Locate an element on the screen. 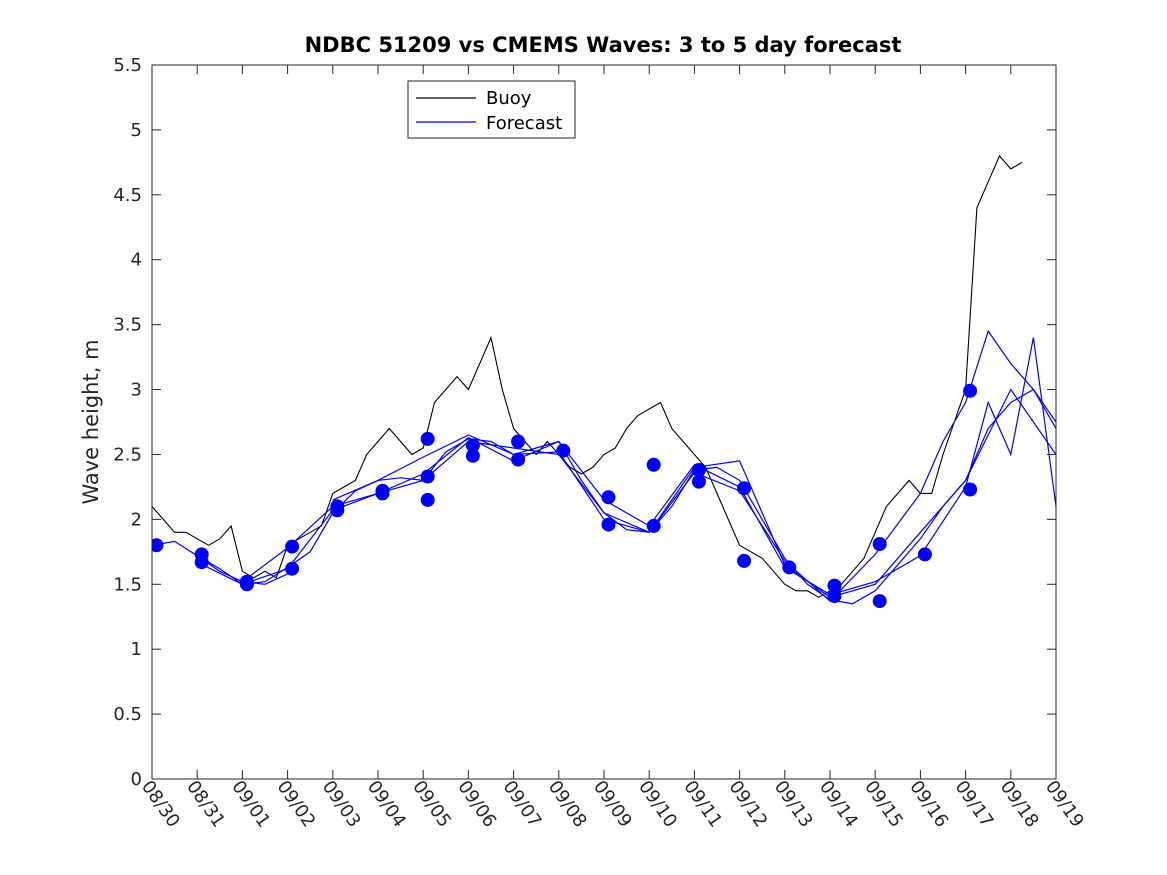 This screenshot has width=1167, height=875. legend: Buoy Forecast is located at coordinates (491, 109).